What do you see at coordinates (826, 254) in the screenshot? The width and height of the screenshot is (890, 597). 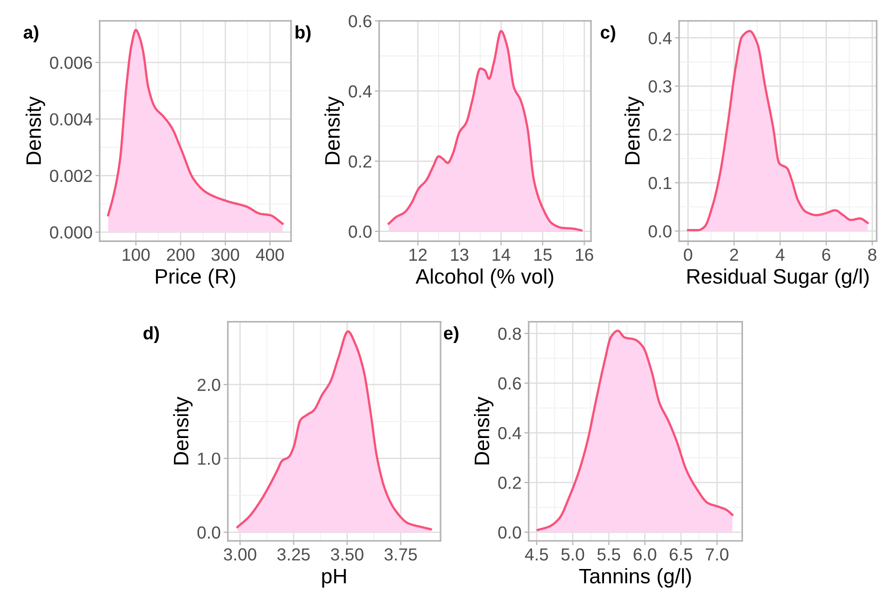 I see `x-tick-label: 6` at bounding box center [826, 254].